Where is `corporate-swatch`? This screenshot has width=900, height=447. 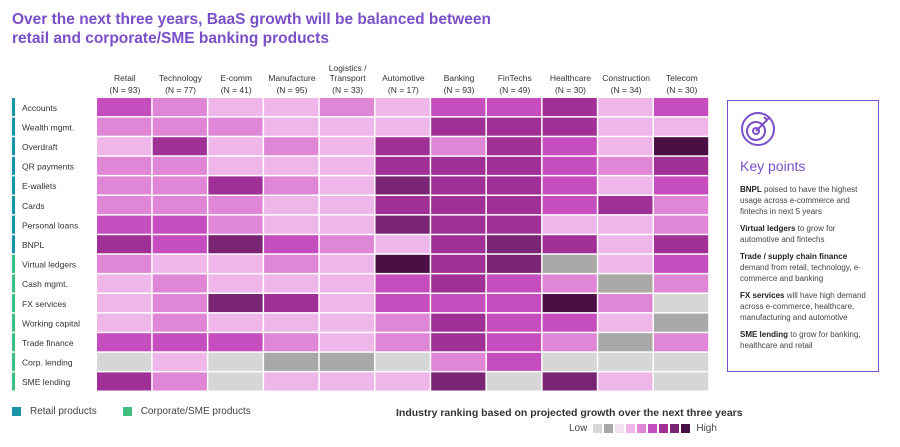 corporate-swatch is located at coordinates (127, 411).